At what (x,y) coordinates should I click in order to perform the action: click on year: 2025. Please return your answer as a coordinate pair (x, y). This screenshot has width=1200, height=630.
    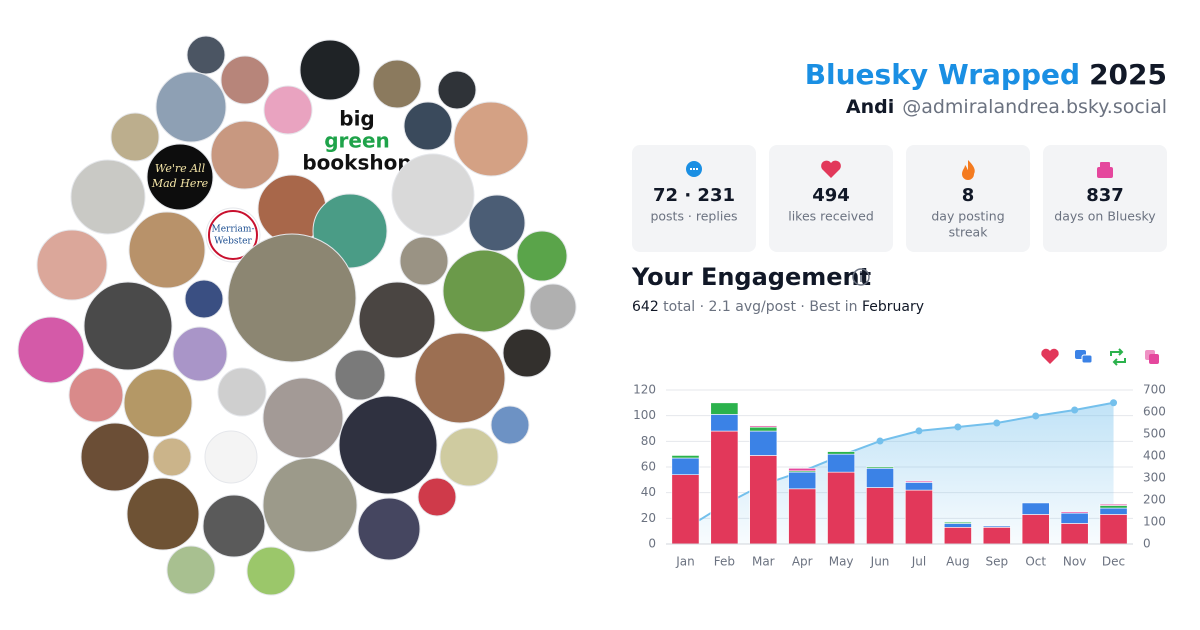
    Looking at the image, I should click on (1128, 74).